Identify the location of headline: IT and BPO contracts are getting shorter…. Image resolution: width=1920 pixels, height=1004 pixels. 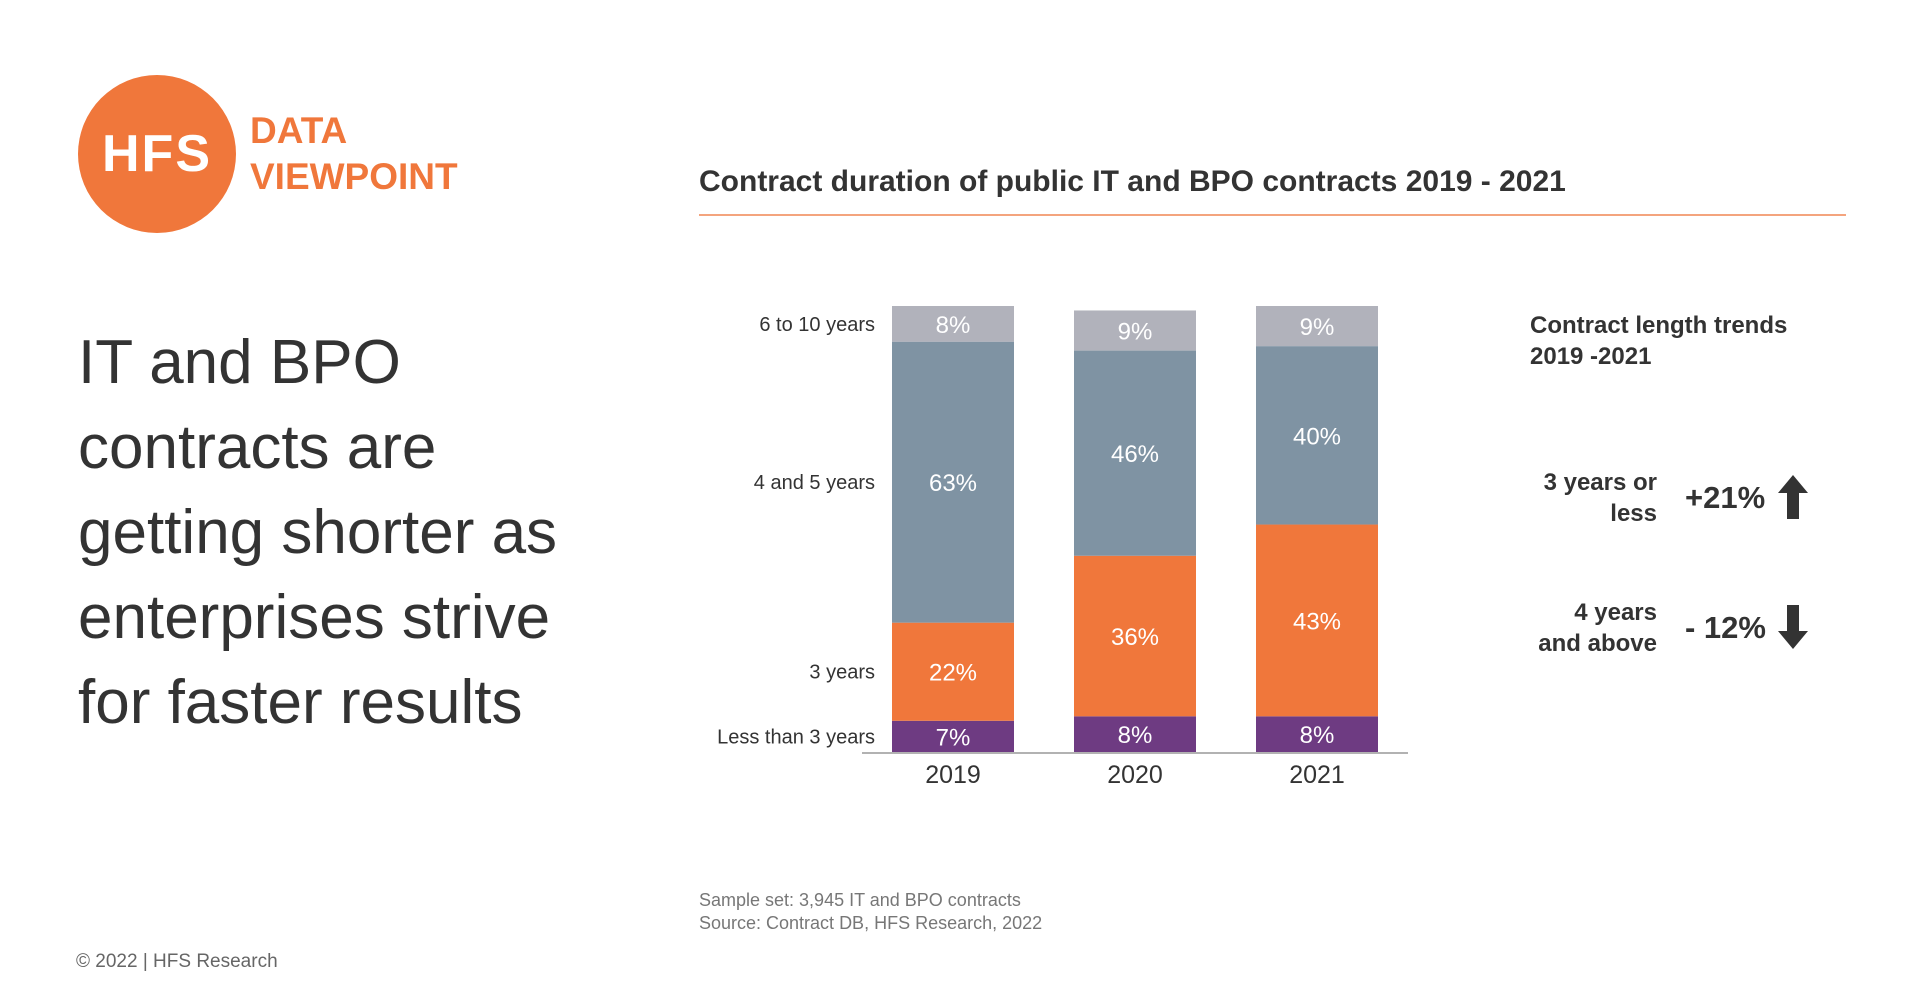
(318, 532).